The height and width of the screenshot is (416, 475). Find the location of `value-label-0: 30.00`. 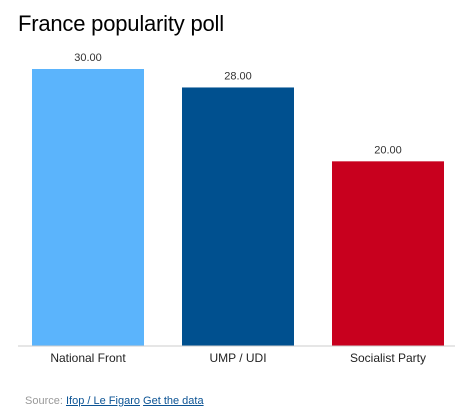

value-label-0: 30.00 is located at coordinates (88, 58).